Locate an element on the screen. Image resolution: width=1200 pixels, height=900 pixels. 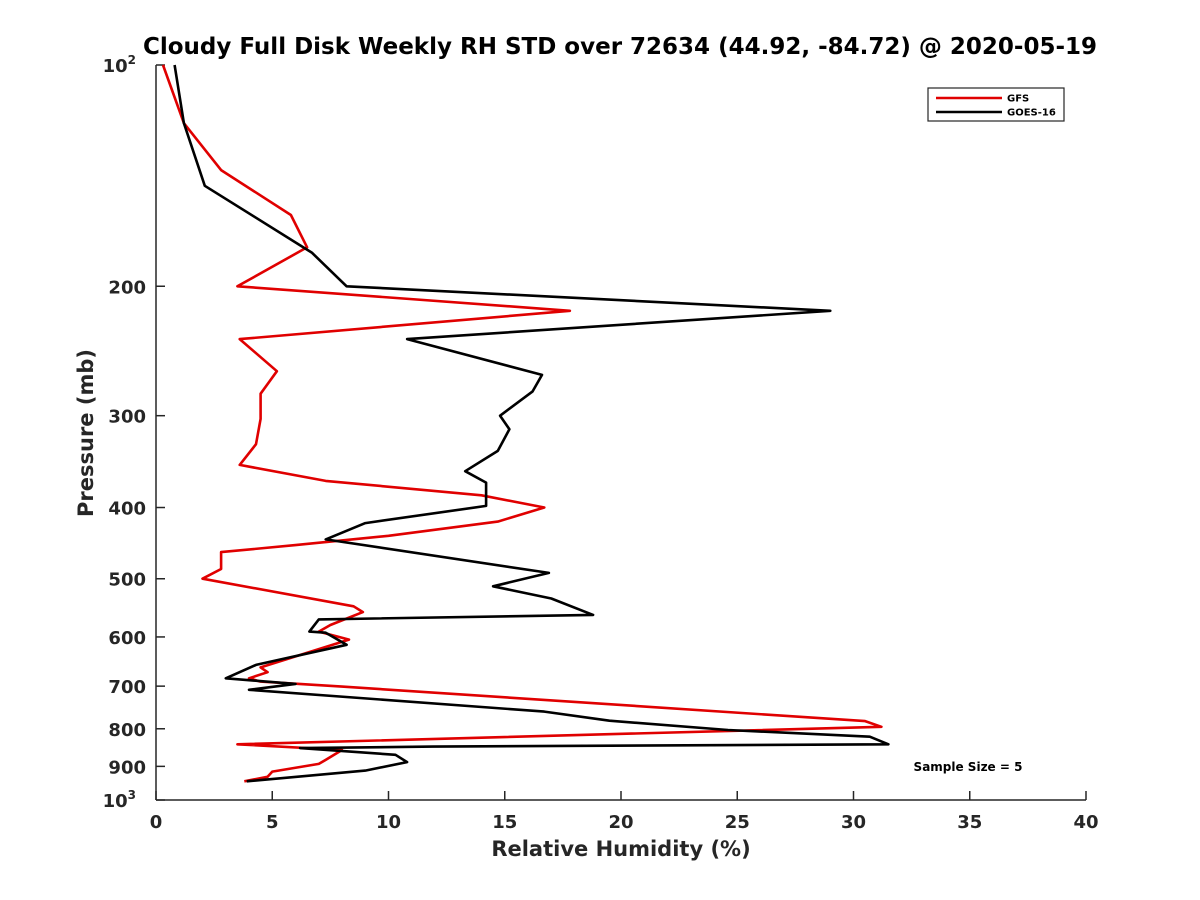
y-axis-label: Pressure (mb) is located at coordinates (86, 433).